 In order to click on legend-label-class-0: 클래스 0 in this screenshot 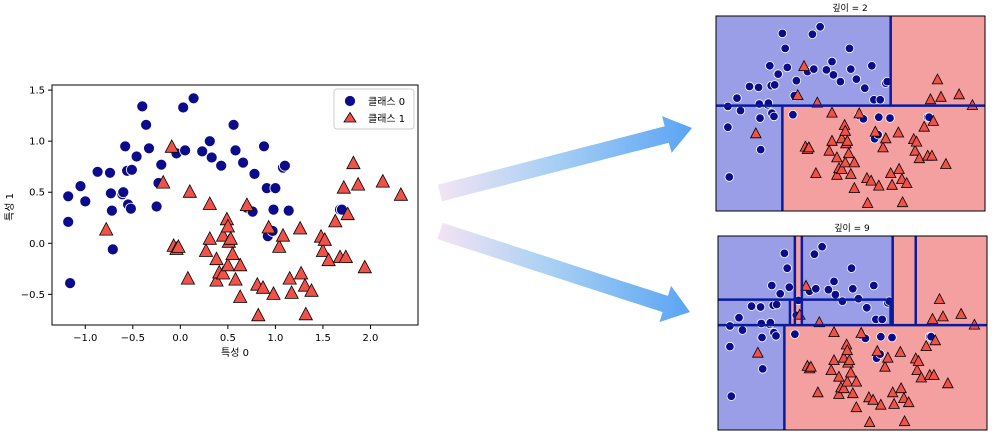, I will do `click(386, 102)`.